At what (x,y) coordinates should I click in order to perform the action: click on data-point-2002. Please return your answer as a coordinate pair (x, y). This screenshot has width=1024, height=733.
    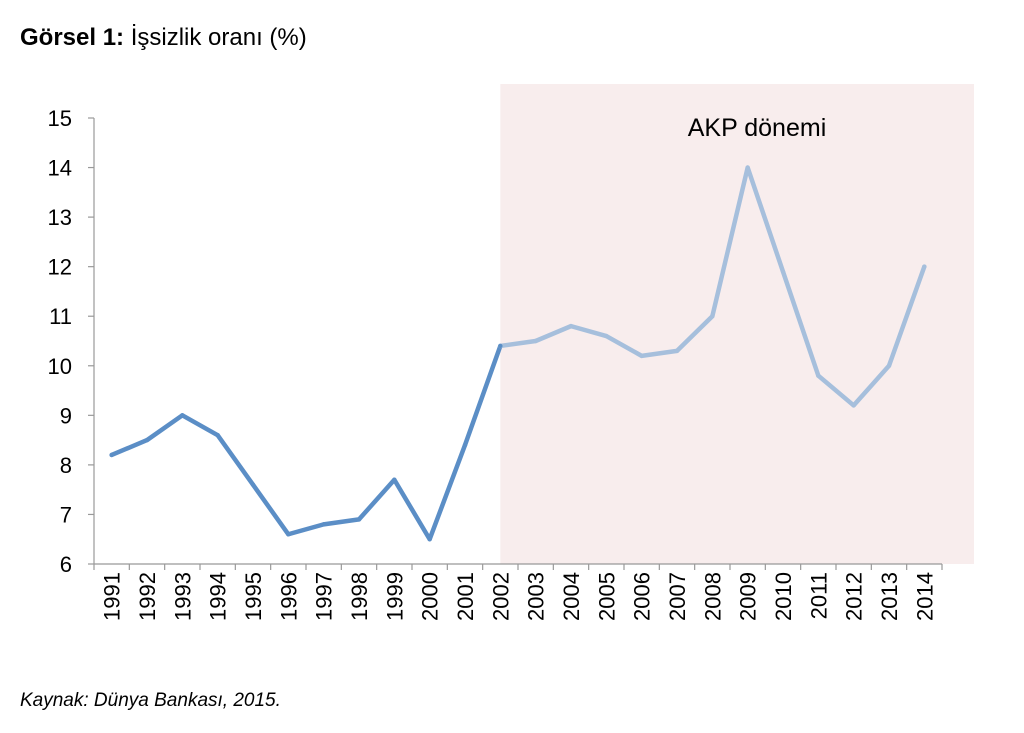
    Looking at the image, I should click on (500, 346).